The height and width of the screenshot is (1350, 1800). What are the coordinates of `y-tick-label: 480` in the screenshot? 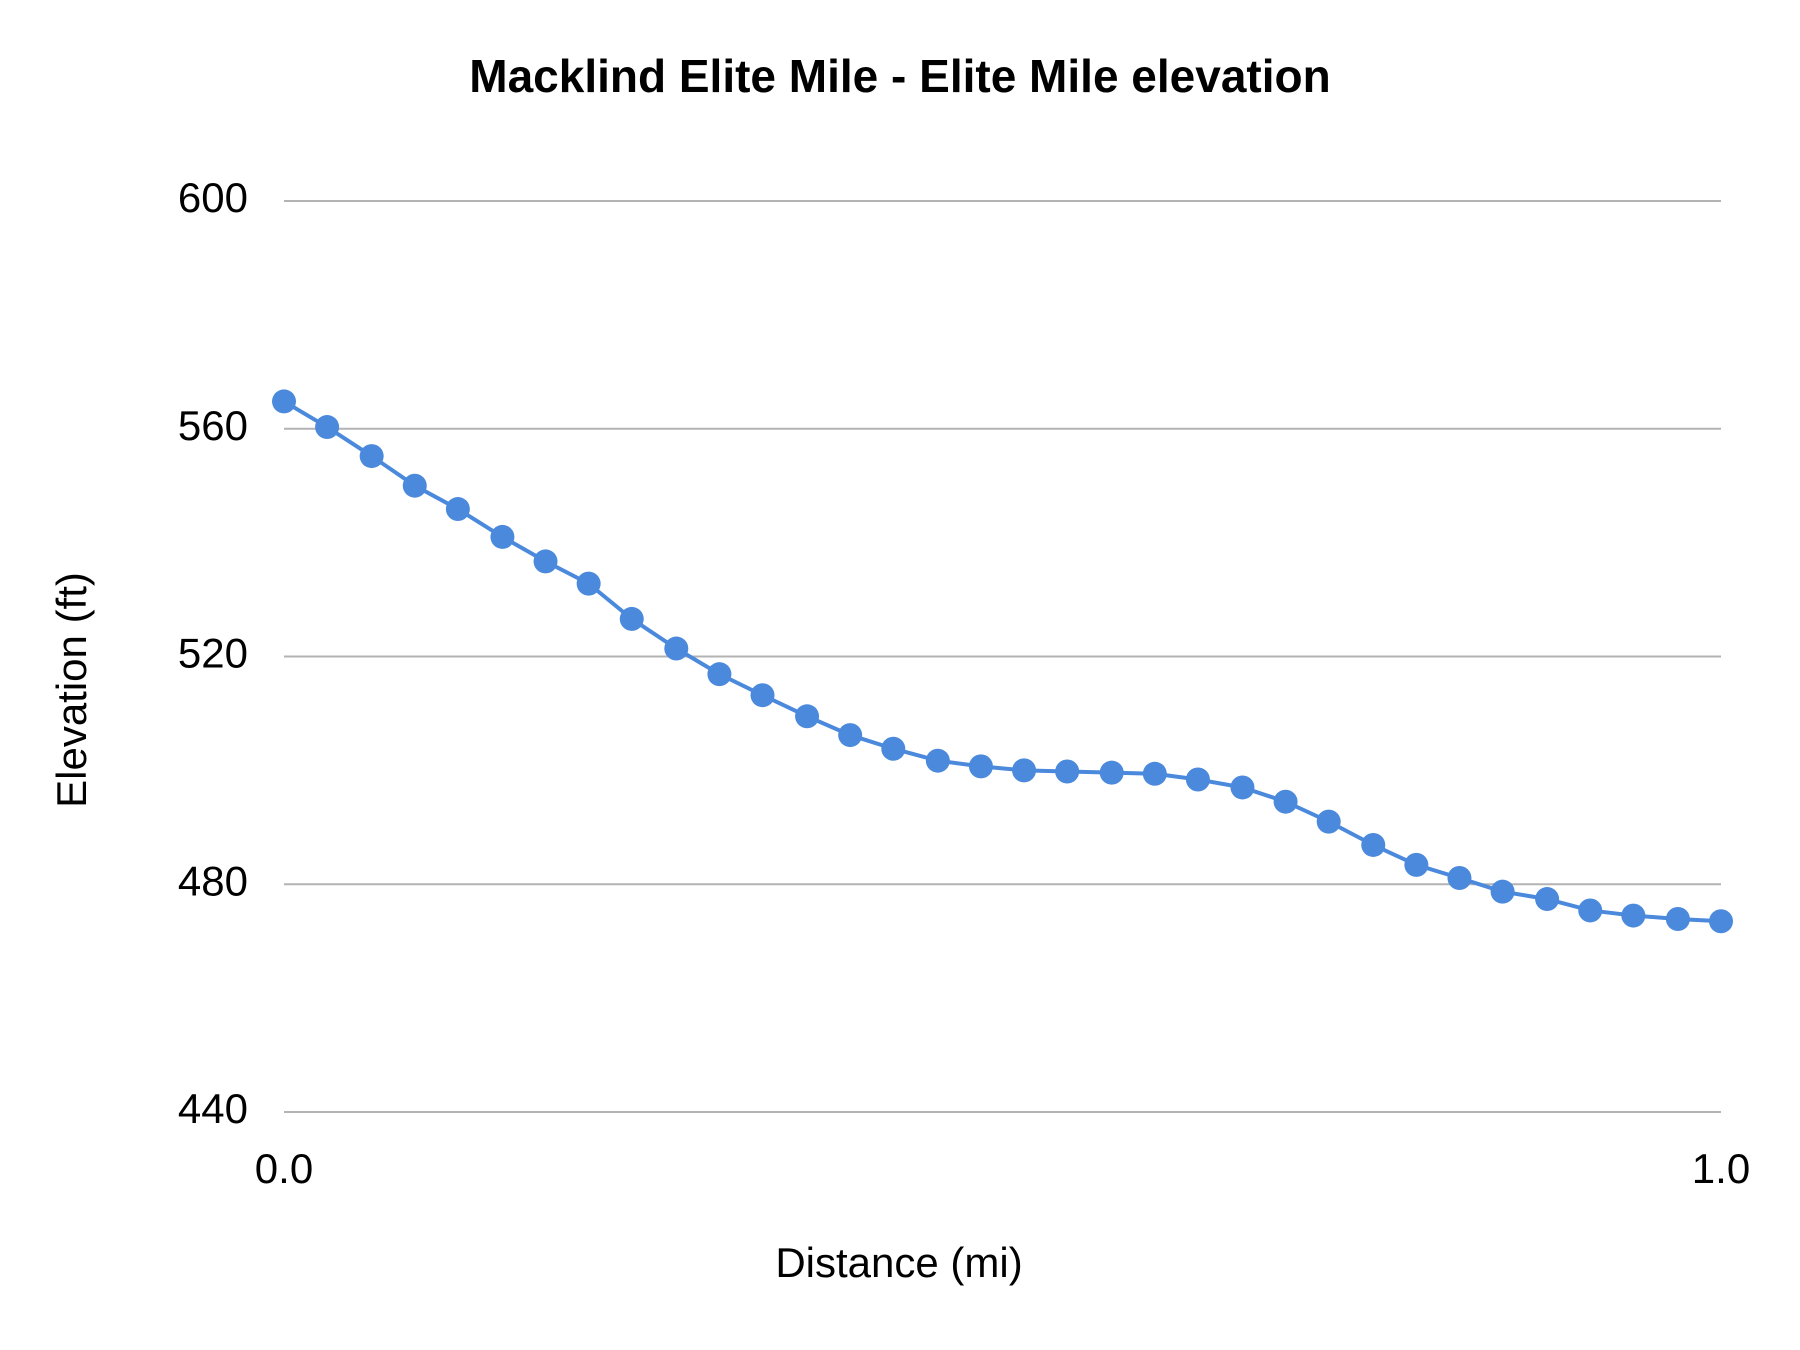 It's located at (213, 880).